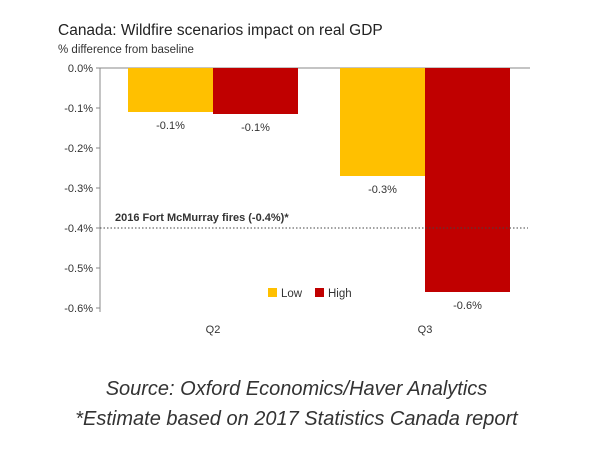 This screenshot has height=450, width=593. Describe the element at coordinates (467, 180) in the screenshot. I see `bar-high-q3` at that location.